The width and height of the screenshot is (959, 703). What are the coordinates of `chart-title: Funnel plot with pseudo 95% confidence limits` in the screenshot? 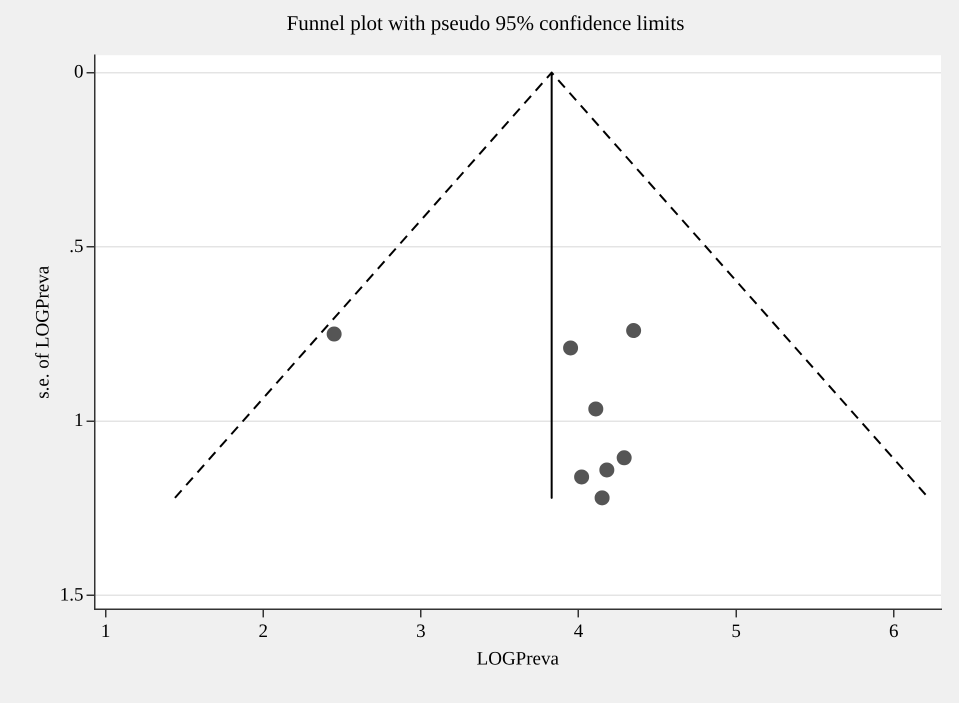 It's located at (485, 23).